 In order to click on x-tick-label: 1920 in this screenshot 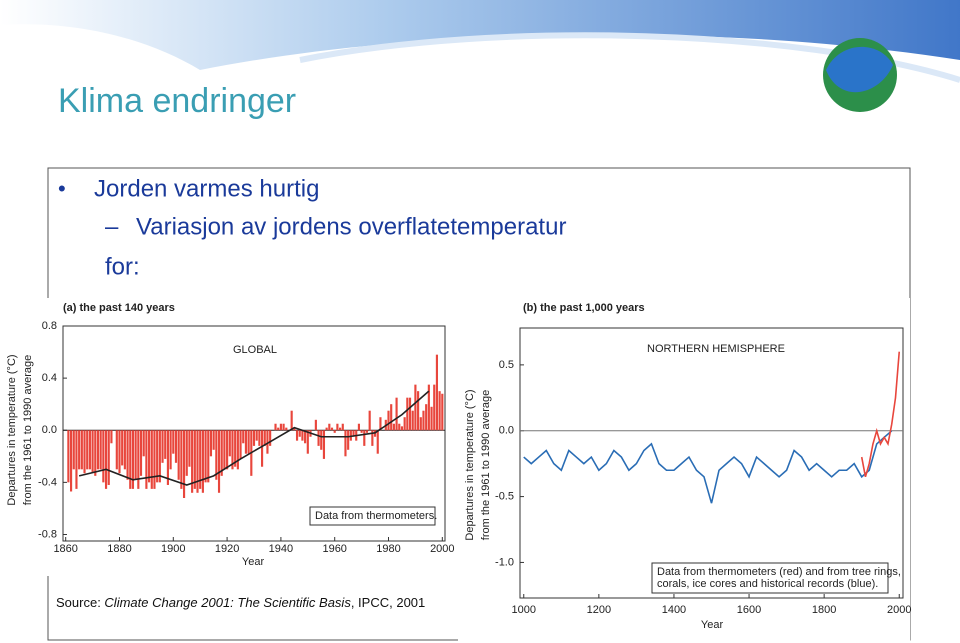, I will do `click(227, 549)`.